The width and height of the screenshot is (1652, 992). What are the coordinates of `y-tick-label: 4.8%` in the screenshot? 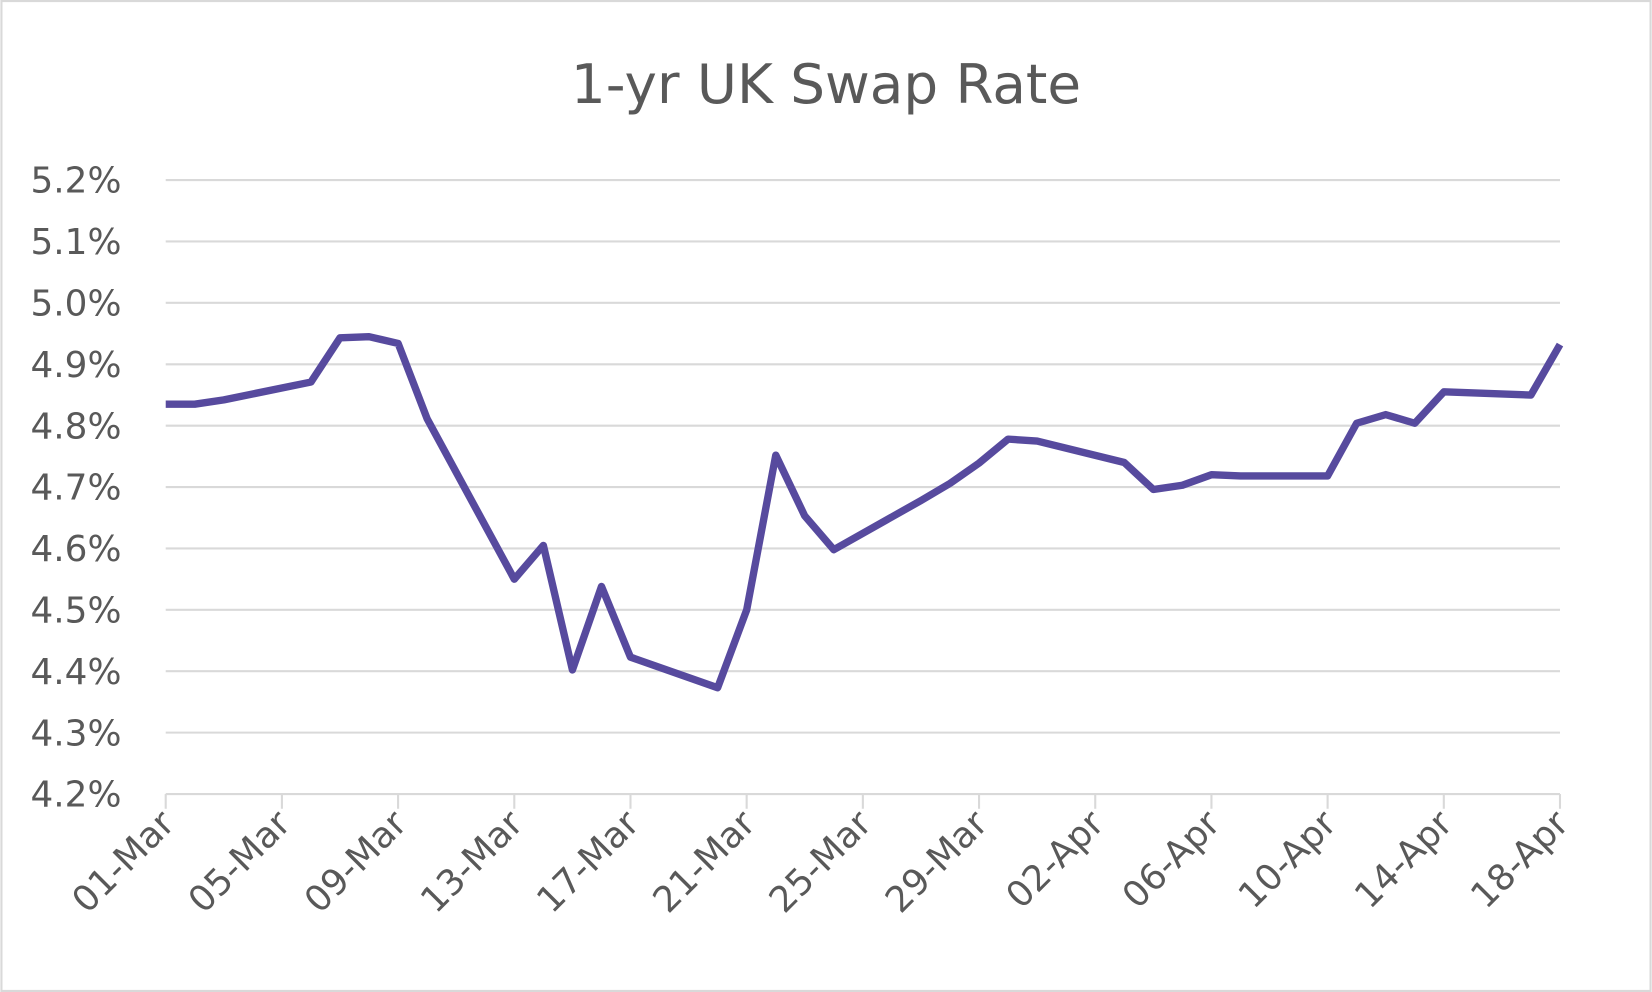 It's located at (76, 426).